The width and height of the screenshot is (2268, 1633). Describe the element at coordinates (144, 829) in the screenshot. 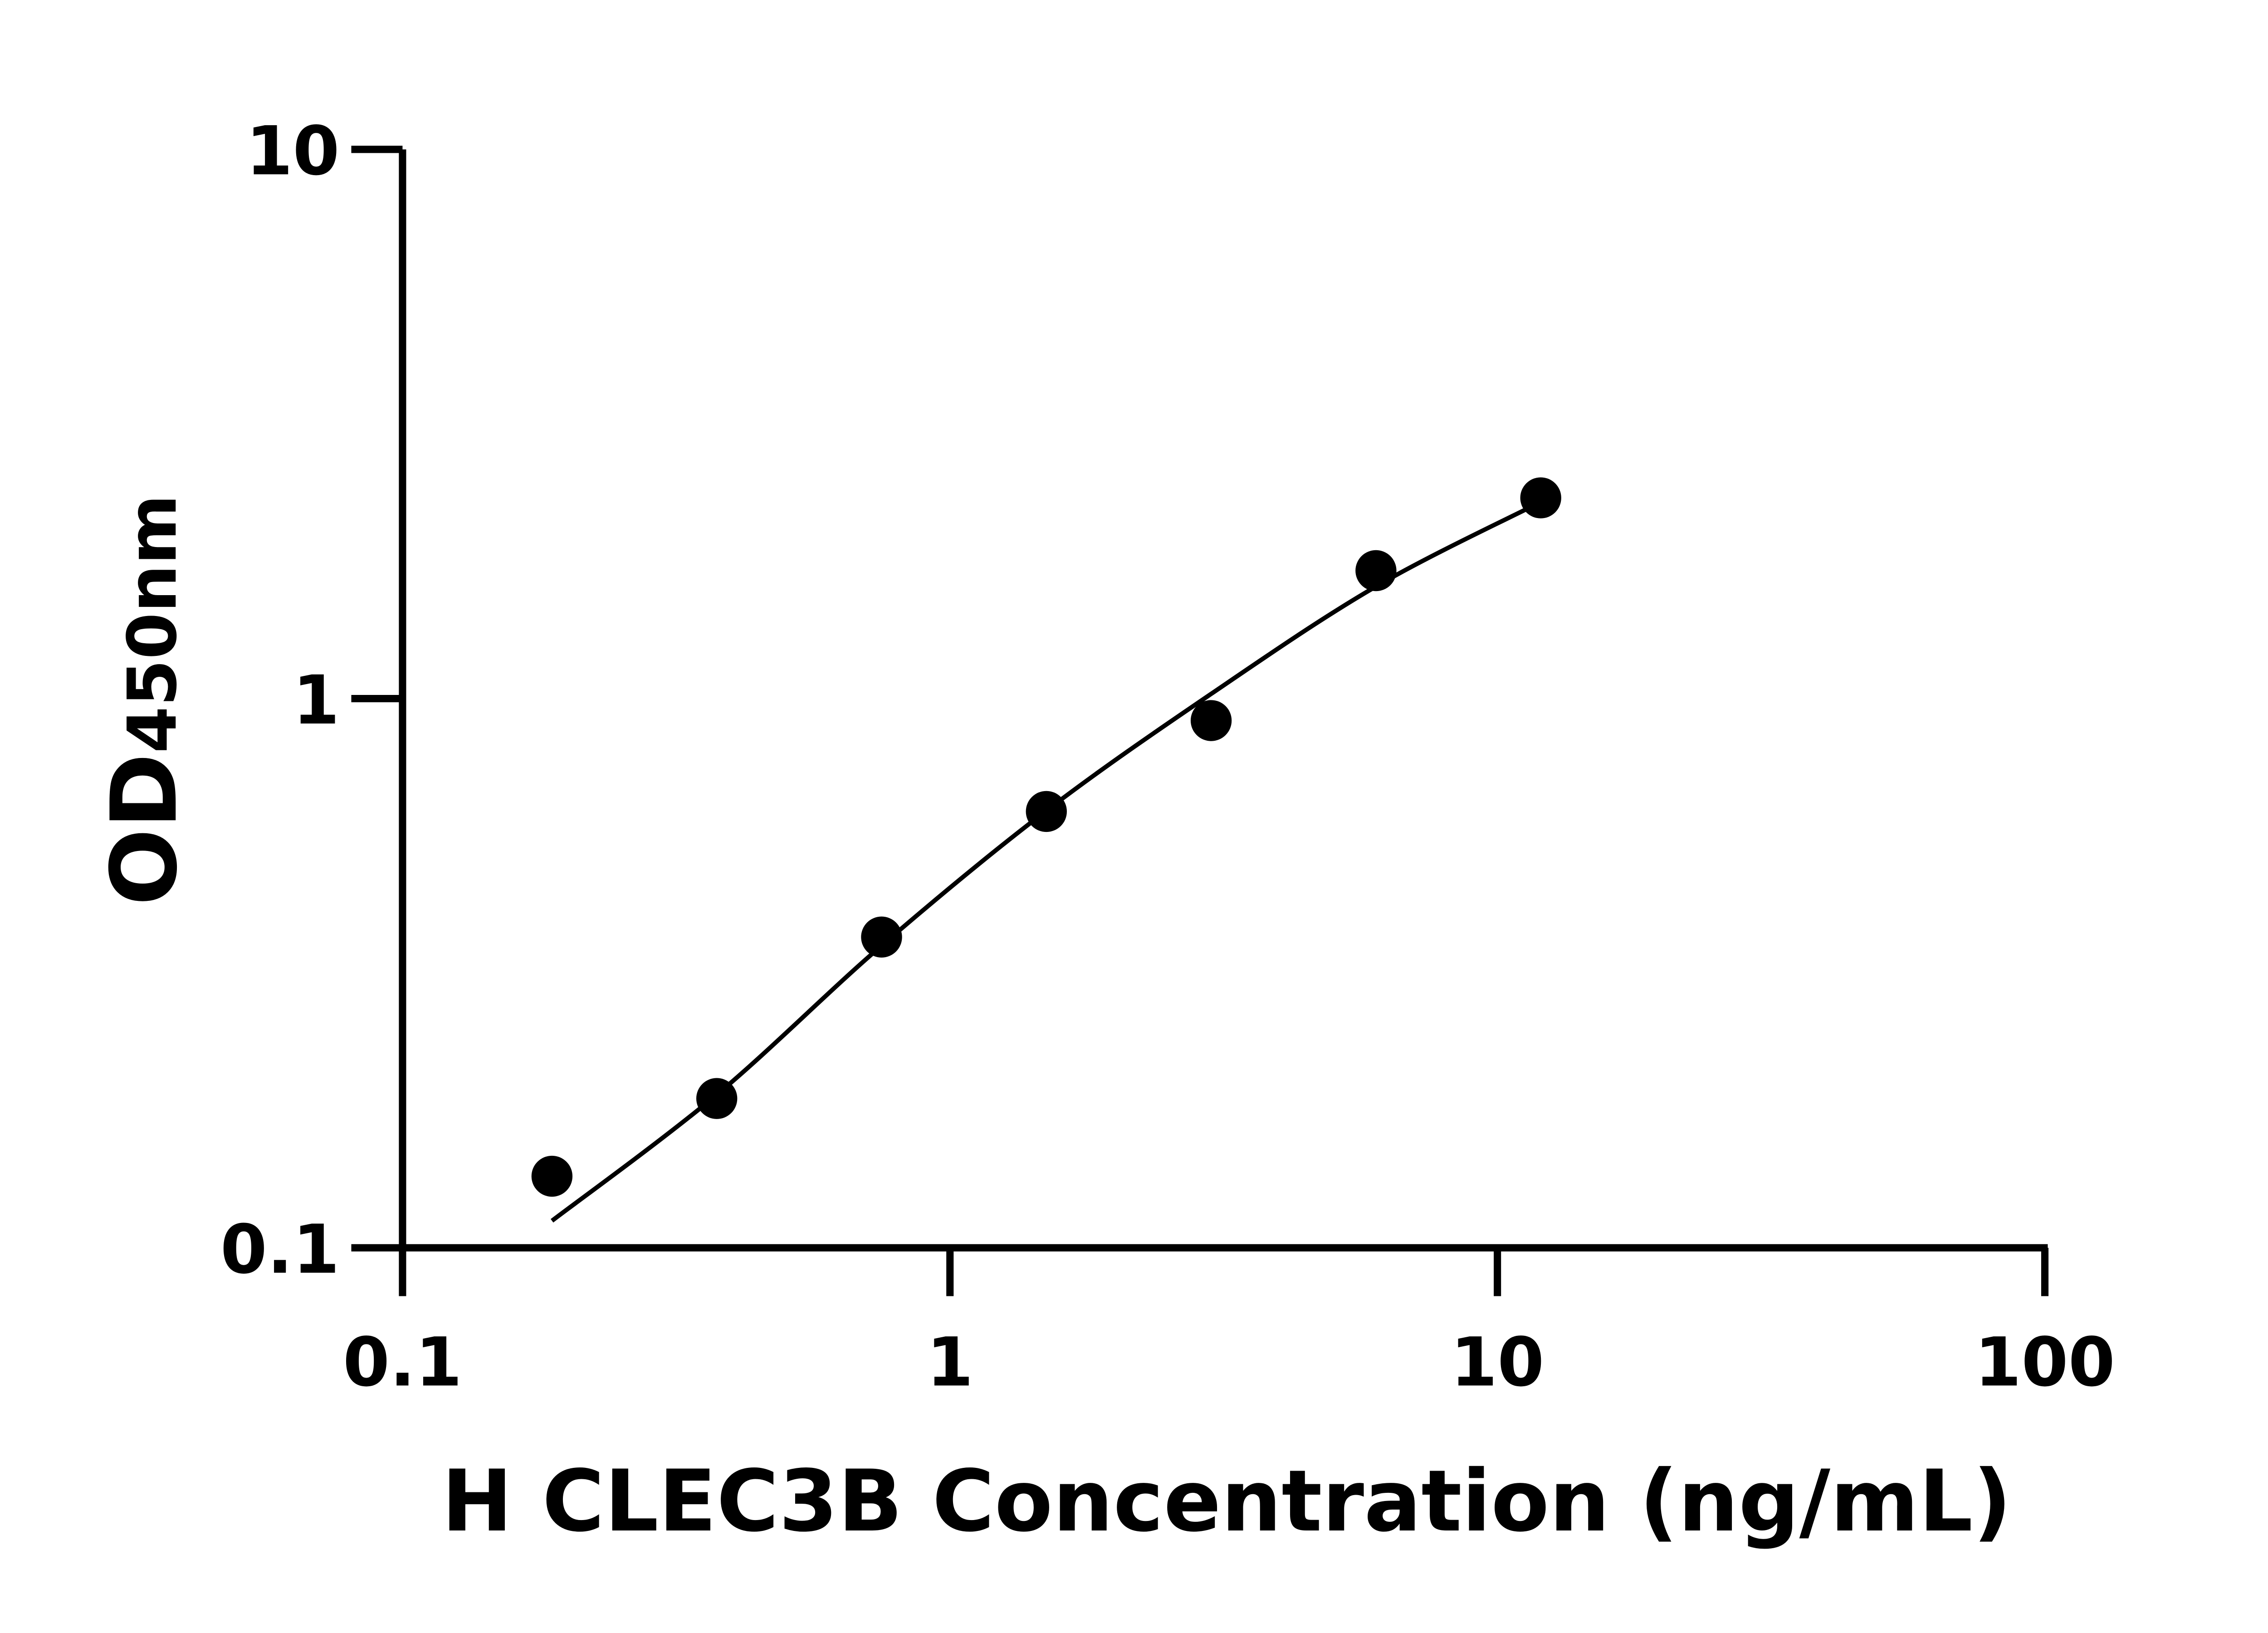

I see `y-axis-label-main: OD` at that location.